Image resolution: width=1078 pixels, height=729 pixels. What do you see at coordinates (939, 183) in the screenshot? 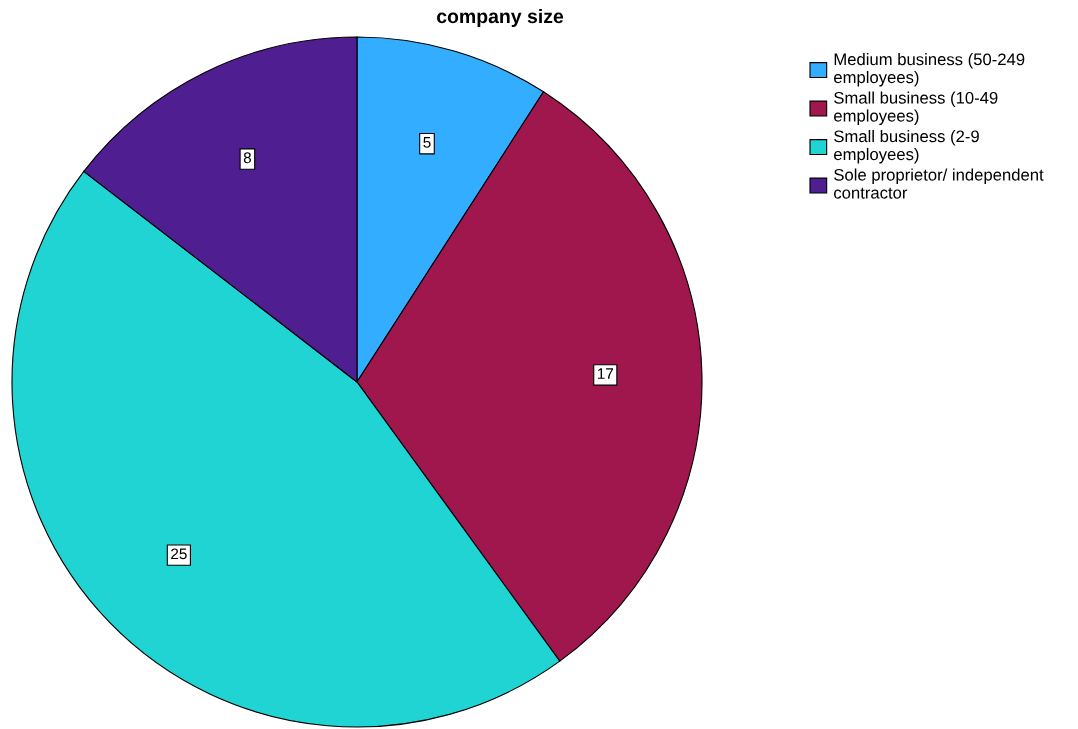
I see `legend-label: Sole proprietor/ independent contractor` at bounding box center [939, 183].